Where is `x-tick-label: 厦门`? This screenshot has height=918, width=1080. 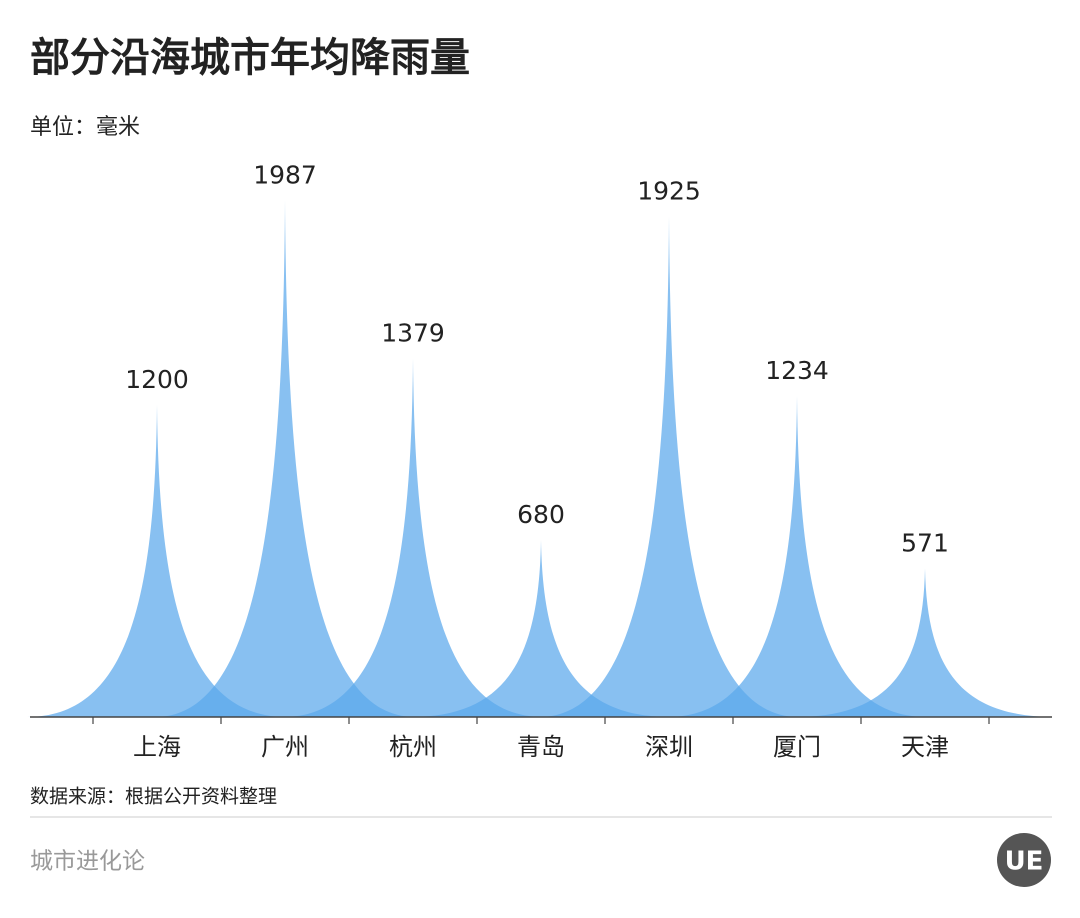 x-tick-label: 厦门 is located at coordinates (797, 747).